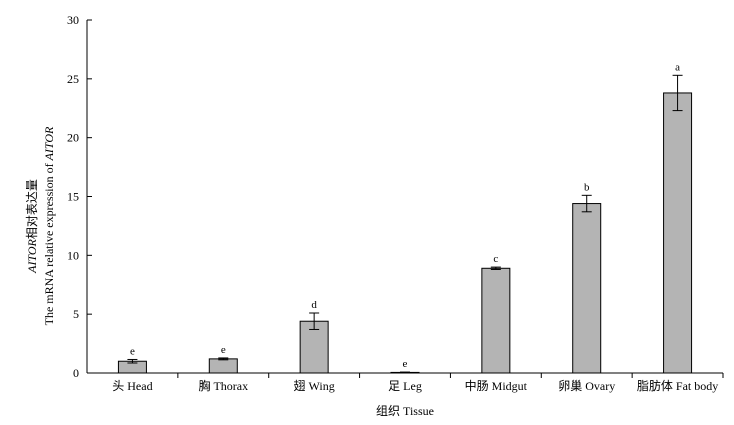  Describe the element at coordinates (677, 385) in the screenshot. I see `x-tick-label: 脂肪体 Fat body` at that location.